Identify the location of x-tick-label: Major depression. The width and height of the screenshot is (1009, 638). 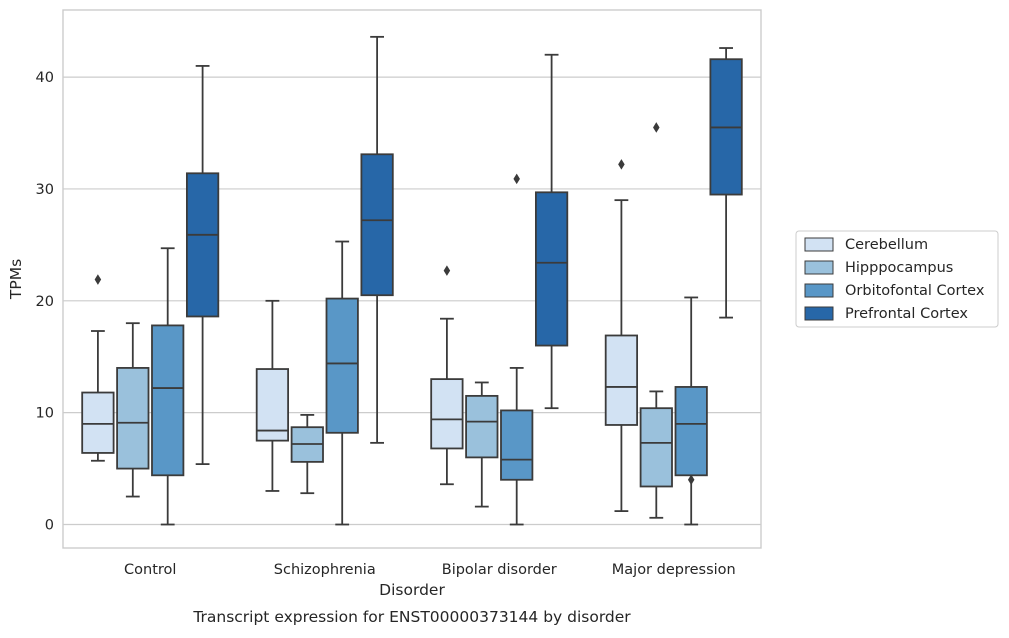
(674, 570).